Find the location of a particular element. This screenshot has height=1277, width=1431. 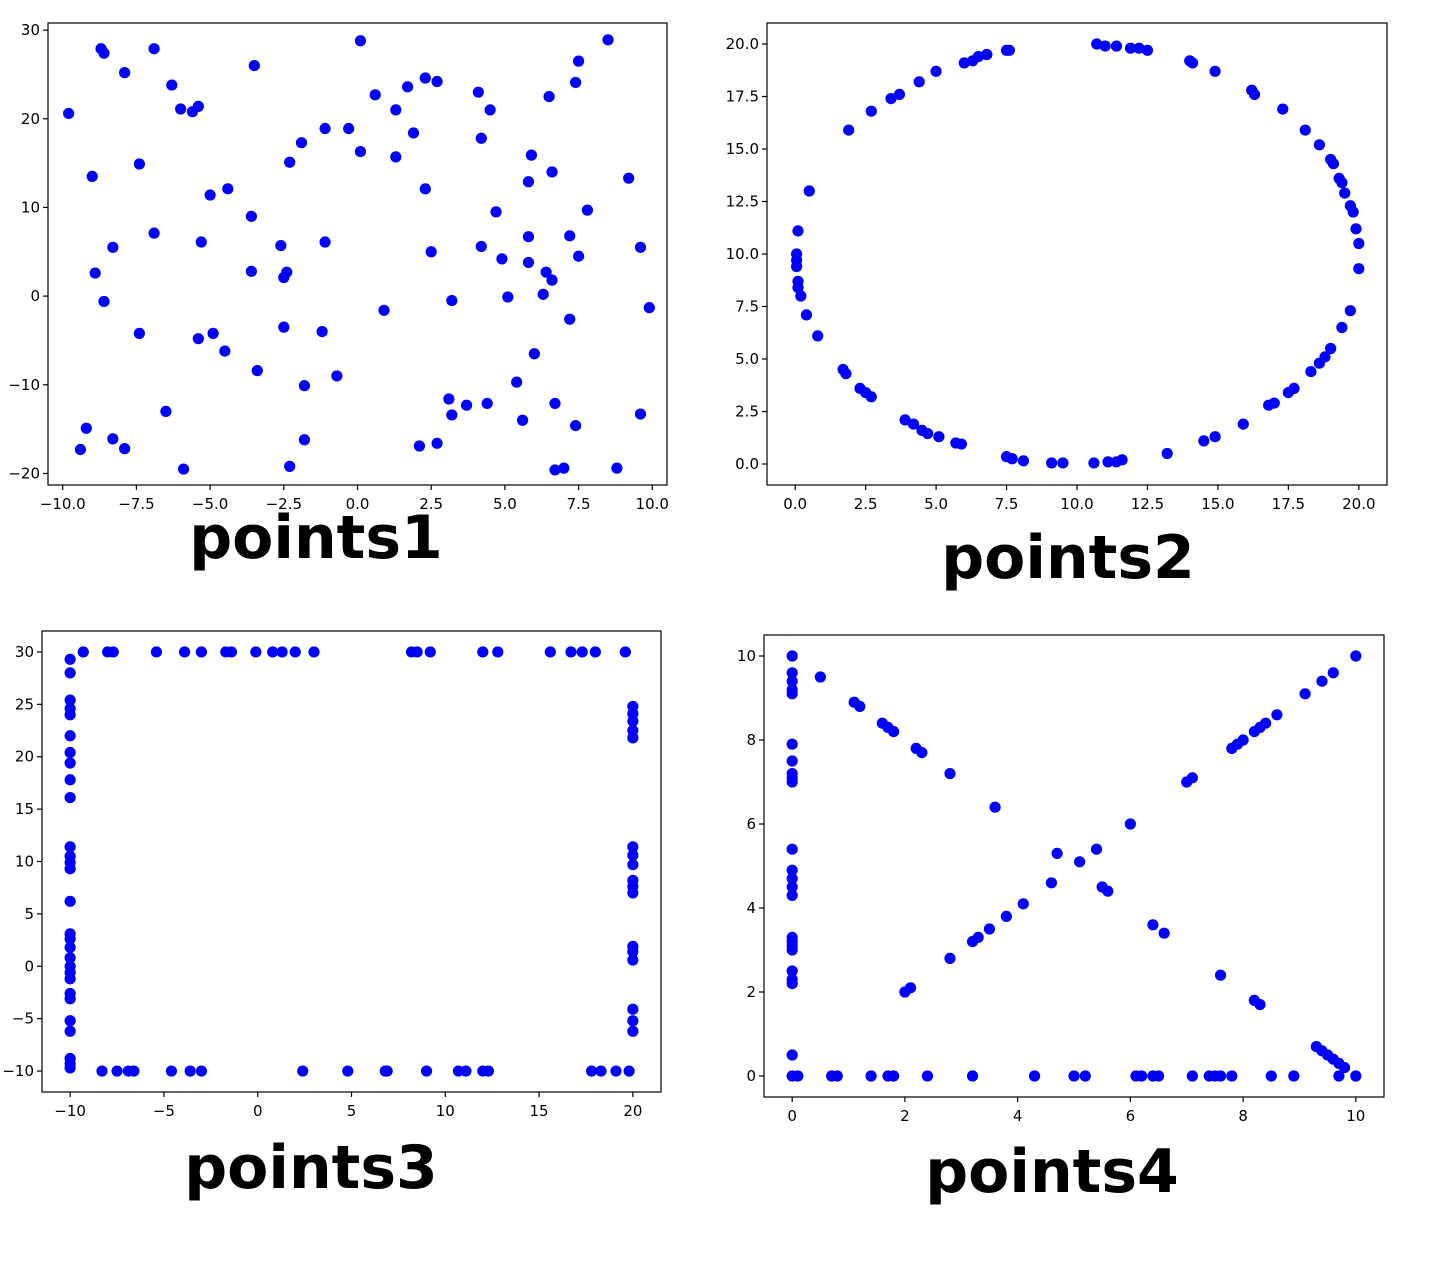

x-tick-label: 7.5 is located at coordinates (1007, 504).